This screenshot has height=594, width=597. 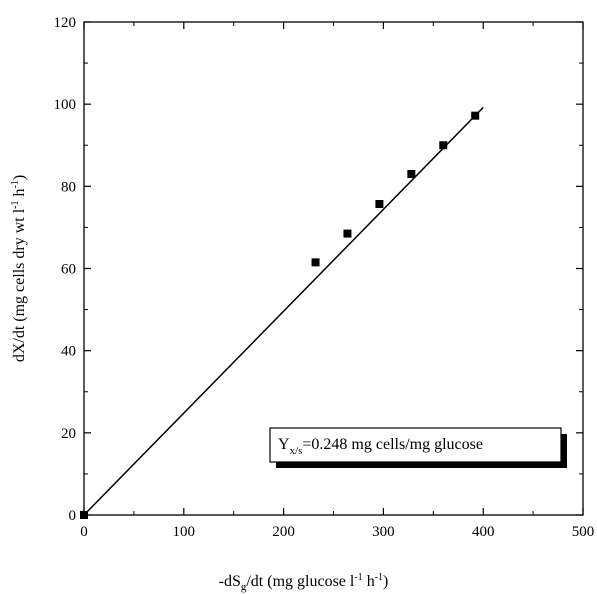 What do you see at coordinates (84, 532) in the screenshot?
I see `x-tick-label: 0` at bounding box center [84, 532].